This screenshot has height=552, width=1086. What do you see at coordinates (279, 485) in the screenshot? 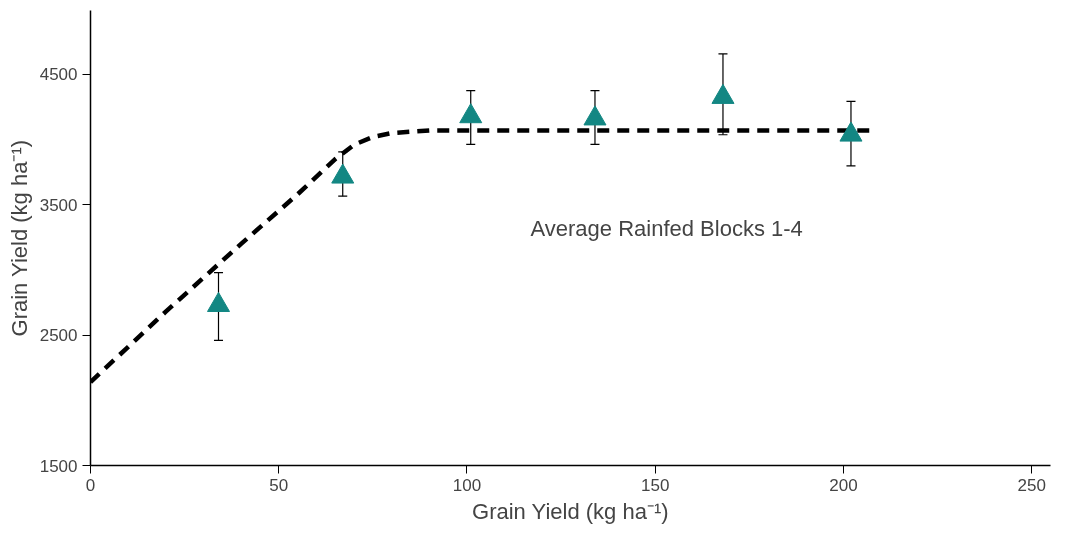
I see `x-tick-label: 50` at bounding box center [279, 485].